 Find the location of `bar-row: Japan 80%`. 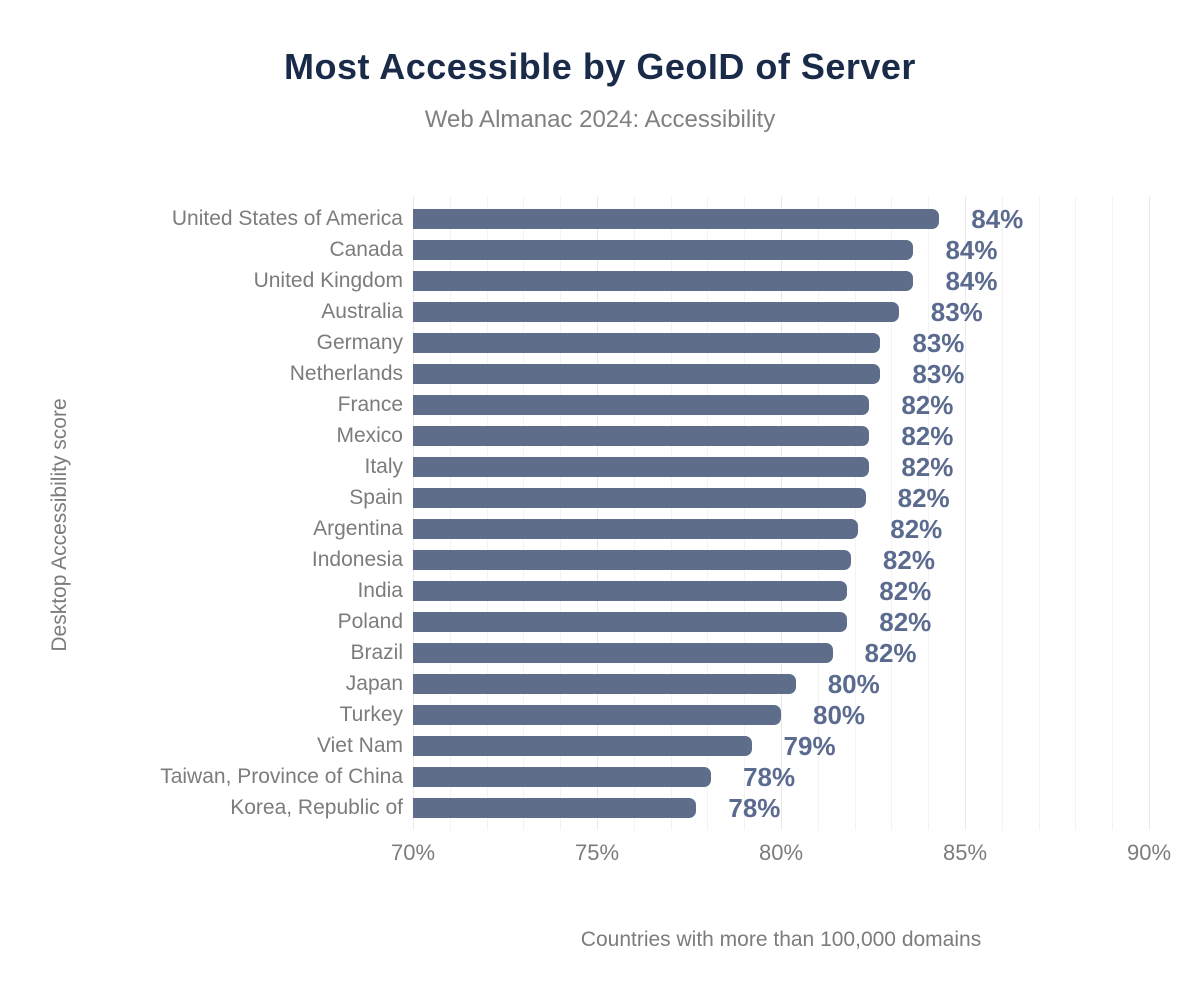

bar-row: Japan 80% is located at coordinates (747, 683).